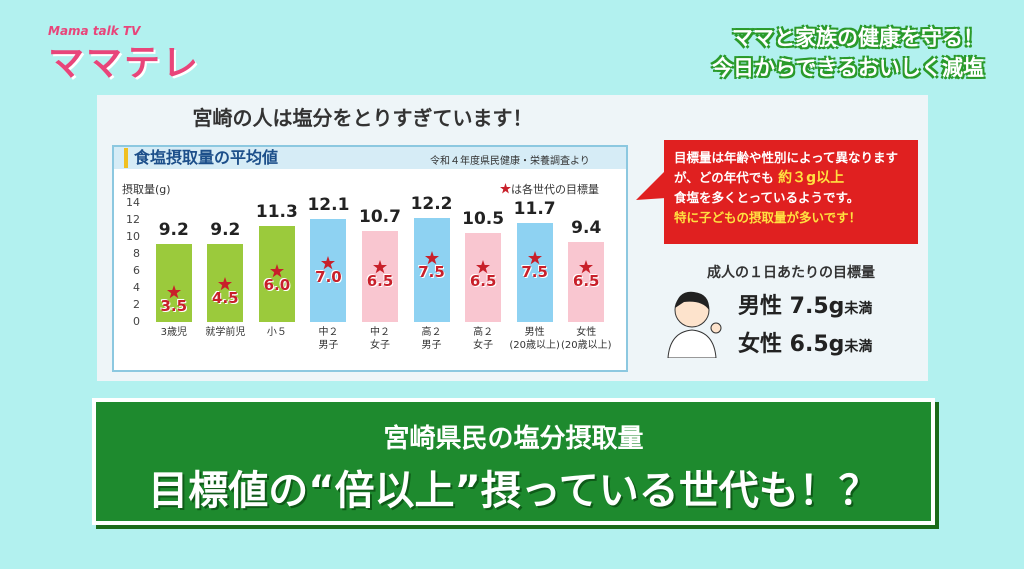 This screenshot has width=1024, height=569. I want to click on value-label: 11.3, so click(276, 211).